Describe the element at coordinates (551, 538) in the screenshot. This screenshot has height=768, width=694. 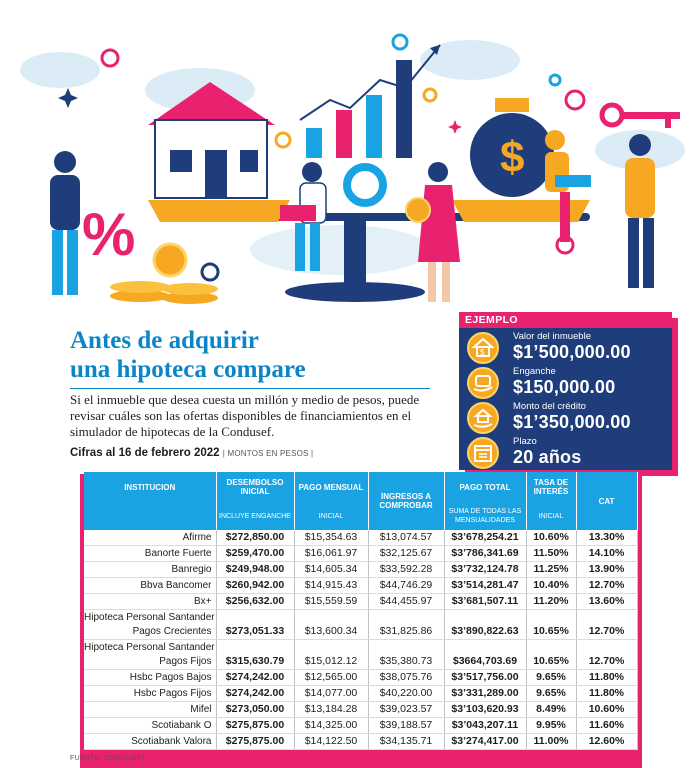
I see `table-cell: 10.60%` at that location.